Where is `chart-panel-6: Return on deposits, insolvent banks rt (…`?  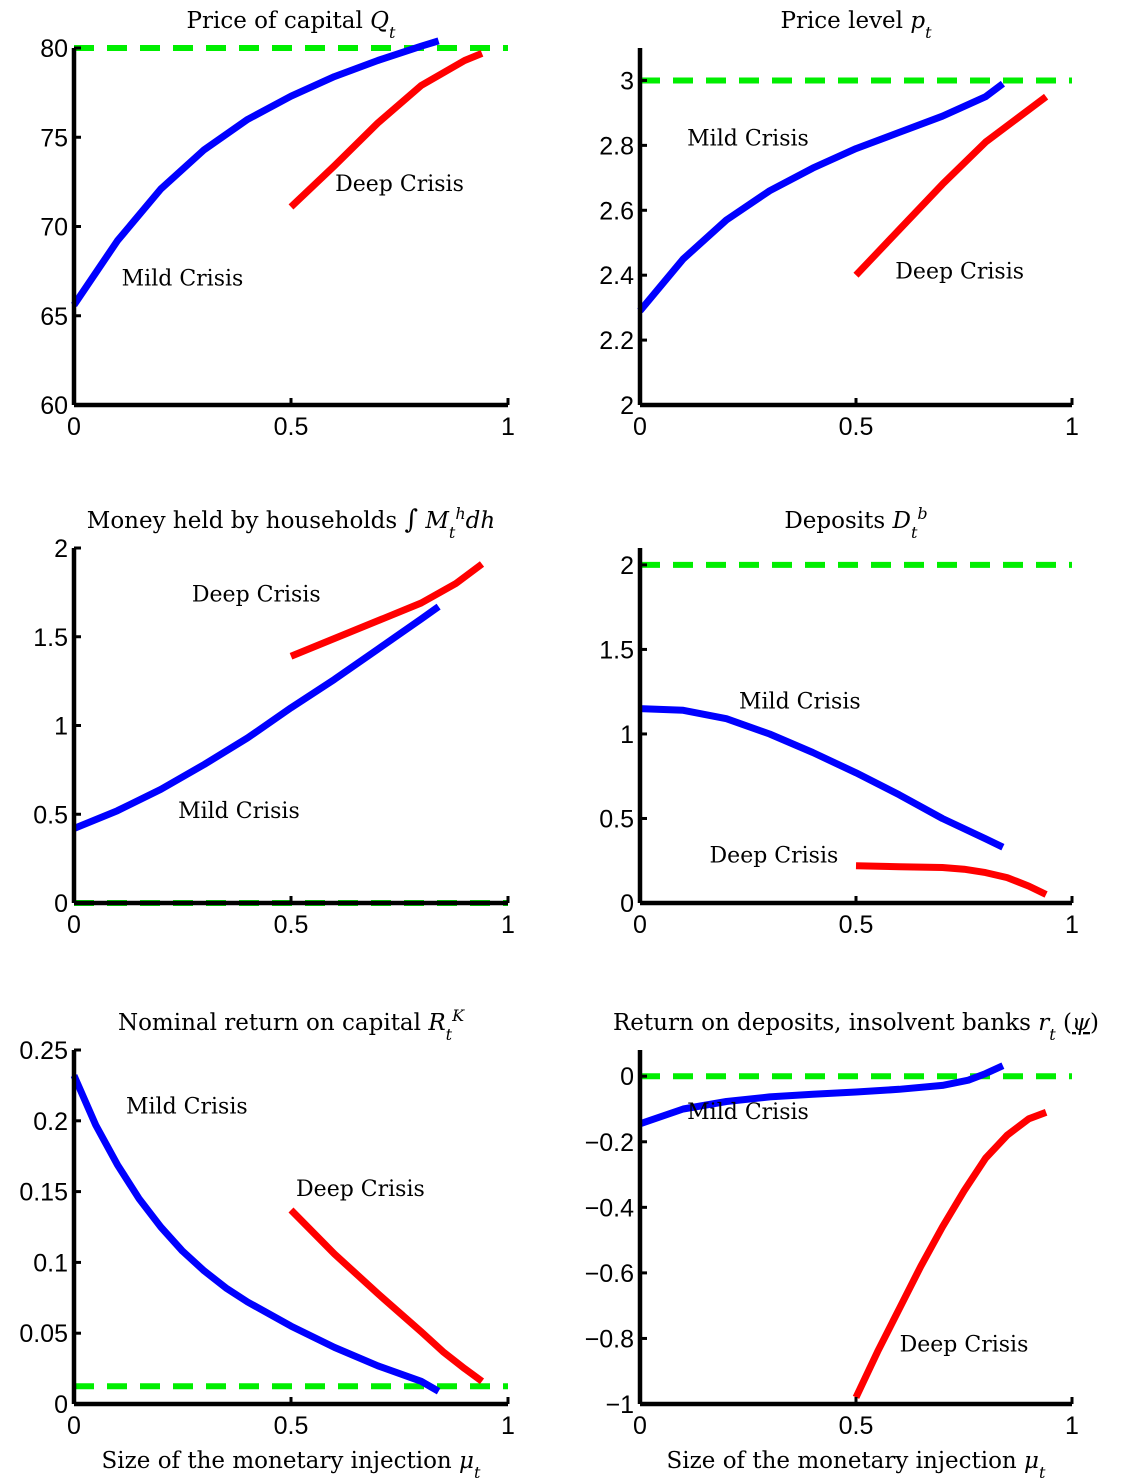 chart-panel-6: Return on deposits, insolvent banks rt (… is located at coordinates (842, 1244).